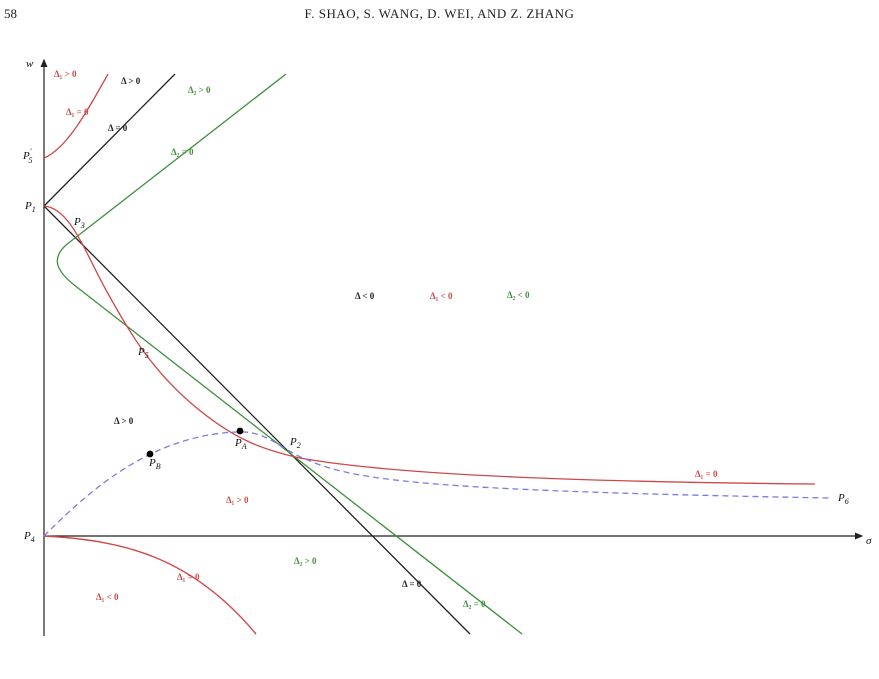 The width and height of the screenshot is (879, 679). Describe the element at coordinates (295, 443) in the screenshot. I see `point-p2-label: P2` at that location.